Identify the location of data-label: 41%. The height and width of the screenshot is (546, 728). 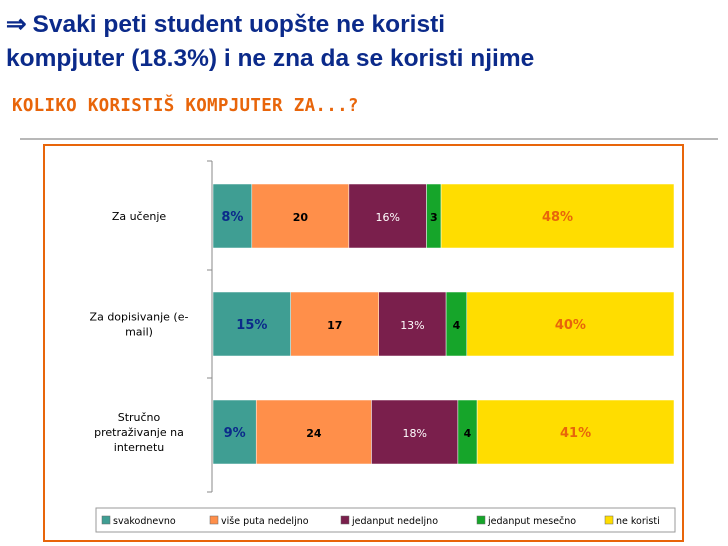
(575, 433).